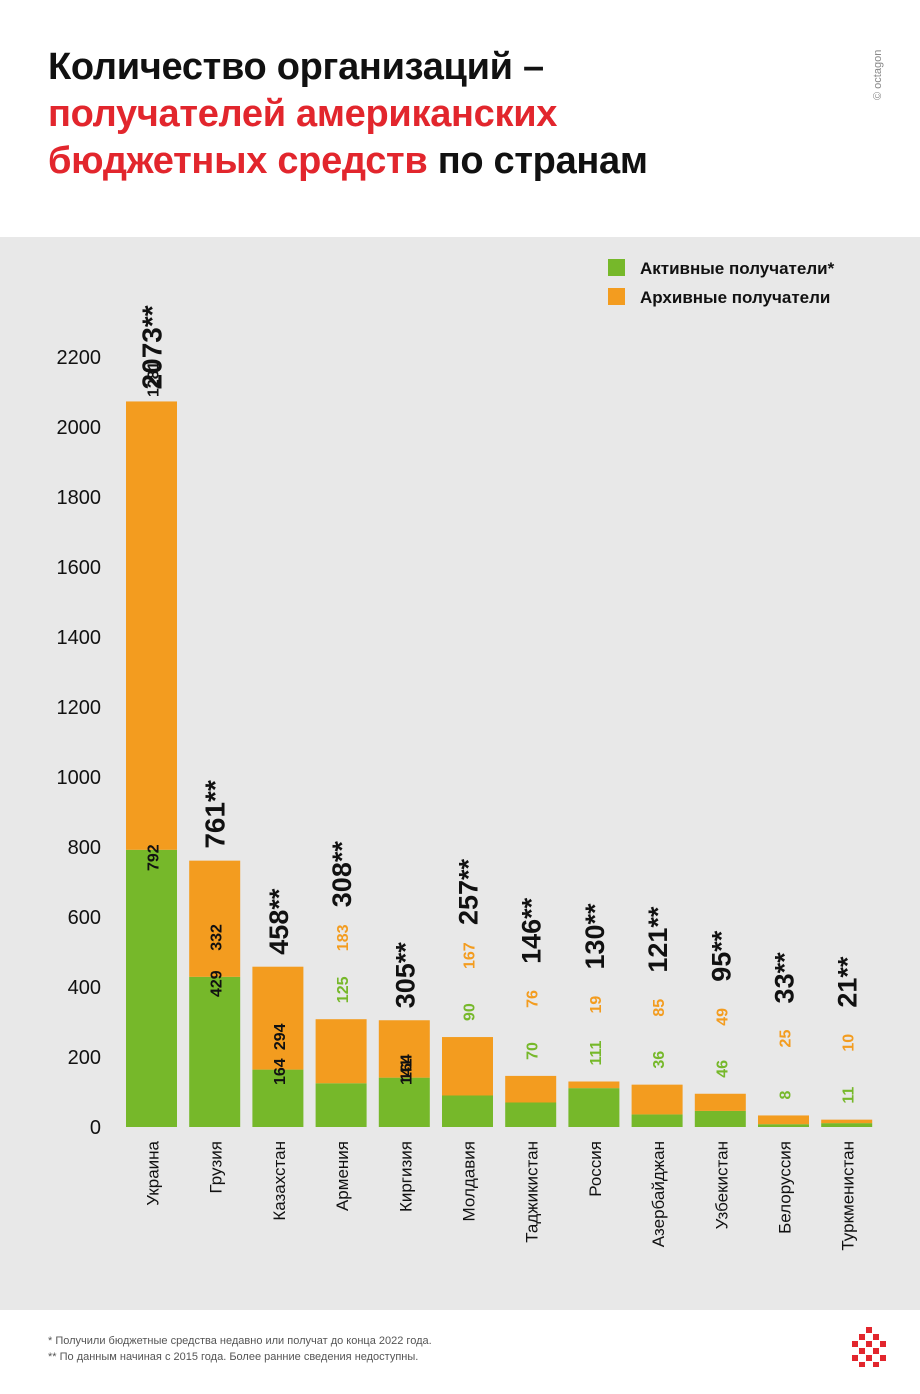 The image size is (920, 1394). Describe the element at coordinates (785, 1187) in the screenshot. I see `category-label: Белоруссия` at that location.